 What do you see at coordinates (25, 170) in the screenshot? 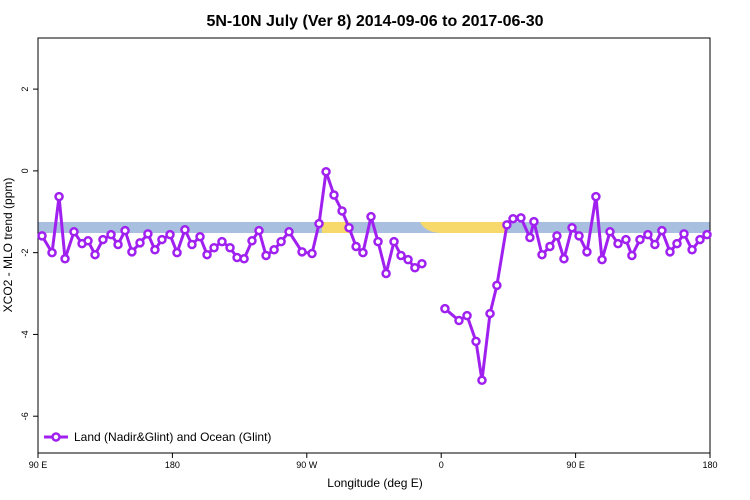
I see `y-tick-label: 0` at bounding box center [25, 170].